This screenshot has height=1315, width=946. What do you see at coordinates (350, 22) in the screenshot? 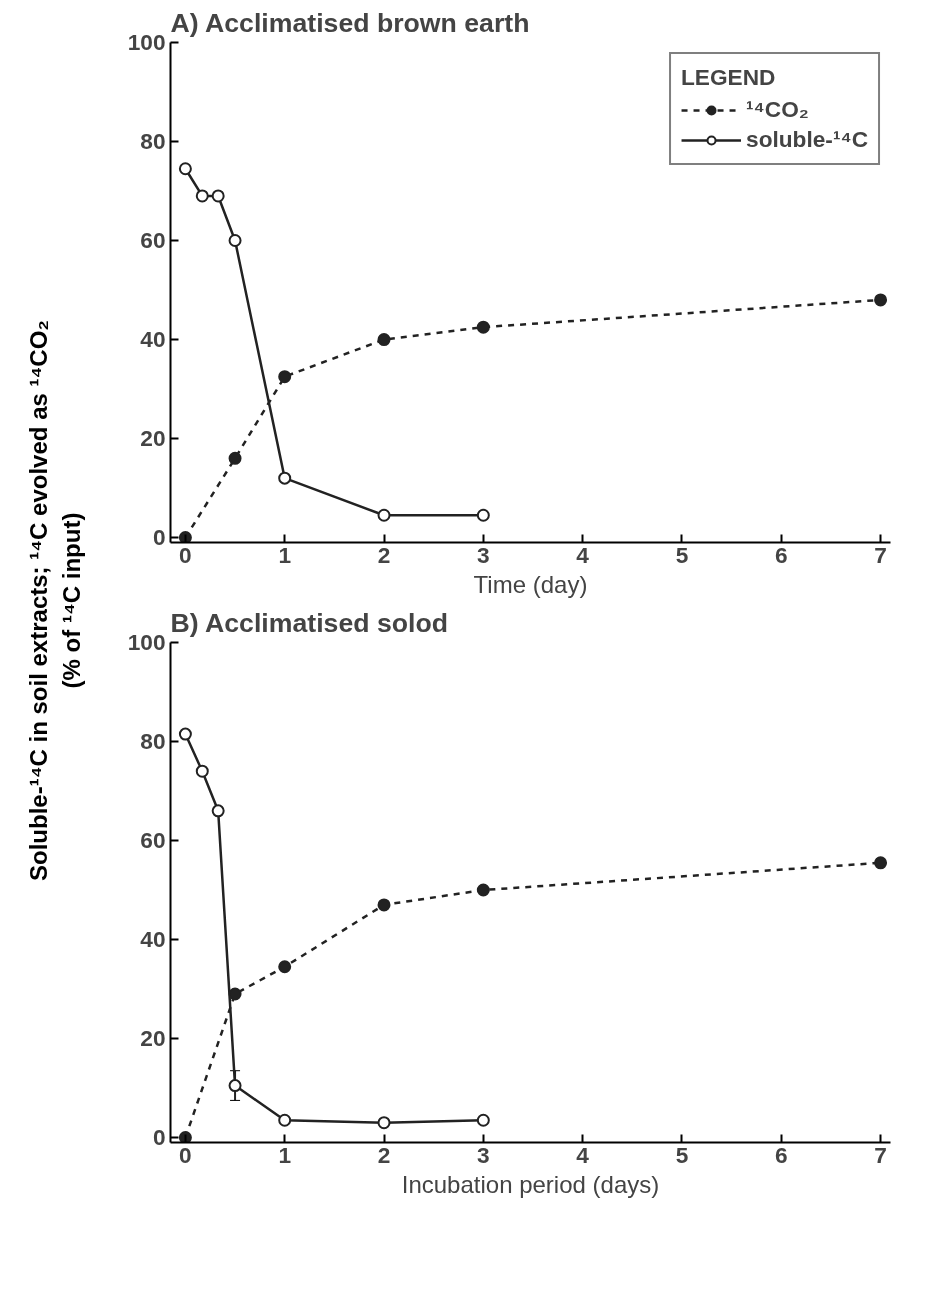
I see `chart-title: A) Acclimatised brown earth` at bounding box center [350, 22].